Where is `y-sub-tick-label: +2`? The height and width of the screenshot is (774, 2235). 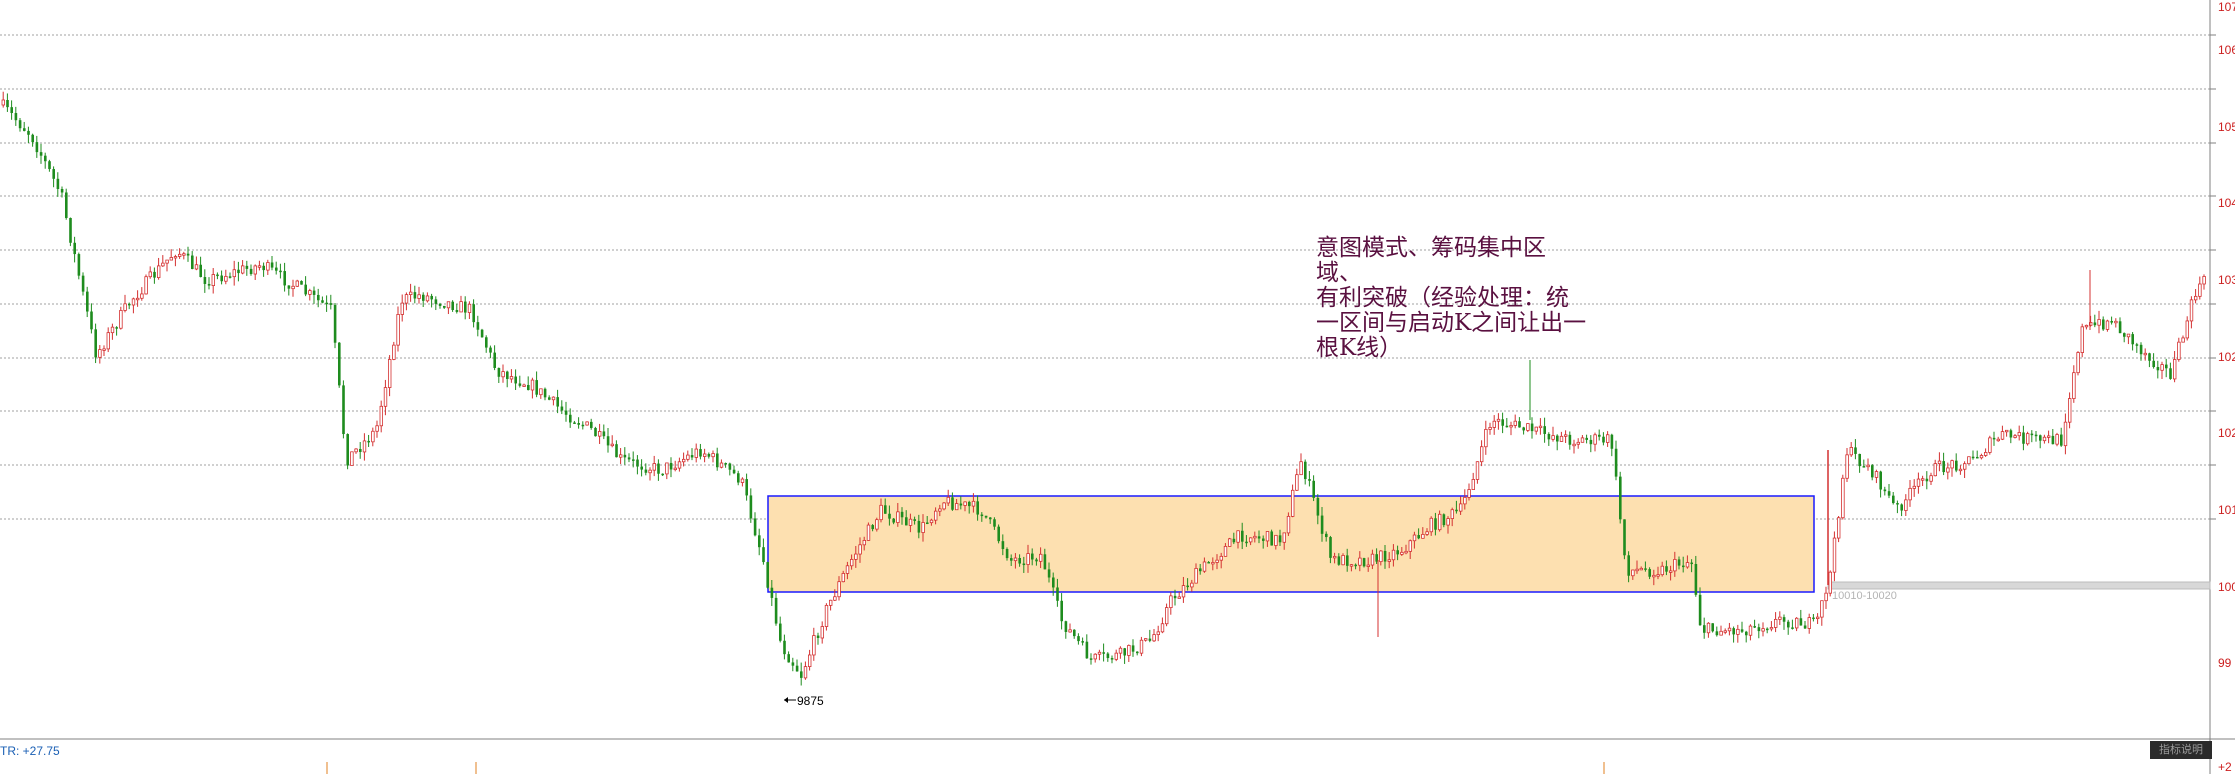 y-sub-tick-label: +2 is located at coordinates (2225, 767).